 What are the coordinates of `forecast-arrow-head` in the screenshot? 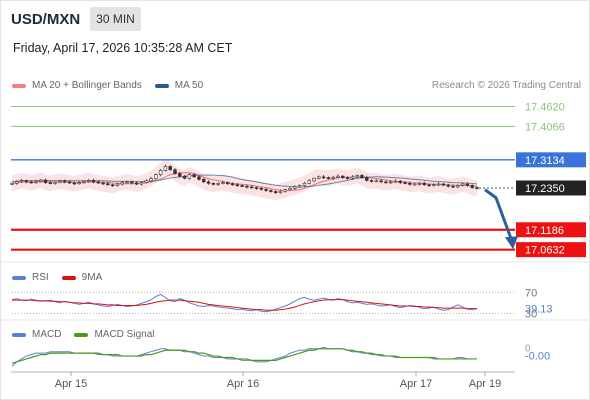 It's located at (511, 243).